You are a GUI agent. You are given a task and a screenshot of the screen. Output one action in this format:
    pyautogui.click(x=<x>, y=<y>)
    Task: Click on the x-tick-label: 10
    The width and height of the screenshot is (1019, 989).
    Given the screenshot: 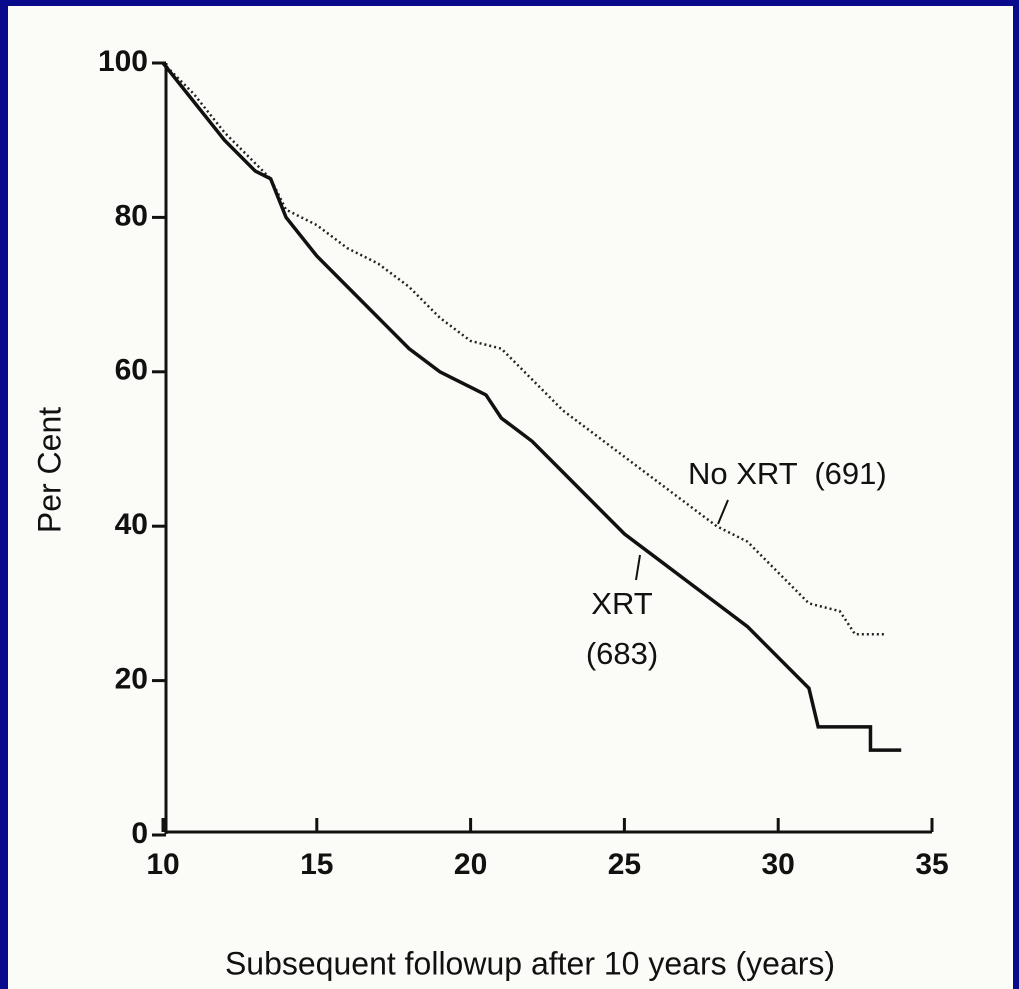 What is the action you would take?
    pyautogui.click(x=162, y=864)
    